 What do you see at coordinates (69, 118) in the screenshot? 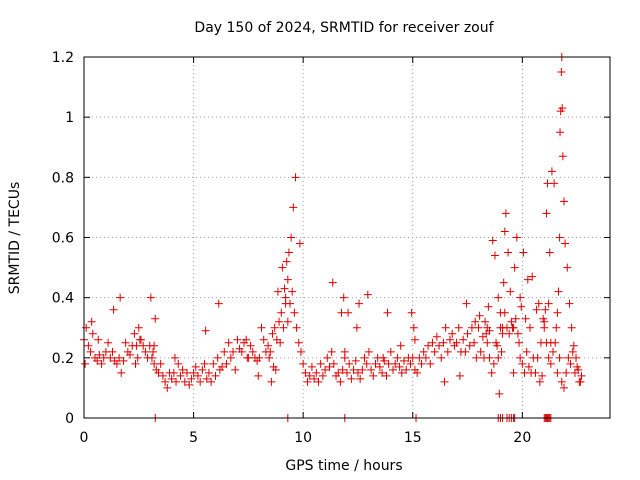
I see `y-tick-label: 1` at bounding box center [69, 118].